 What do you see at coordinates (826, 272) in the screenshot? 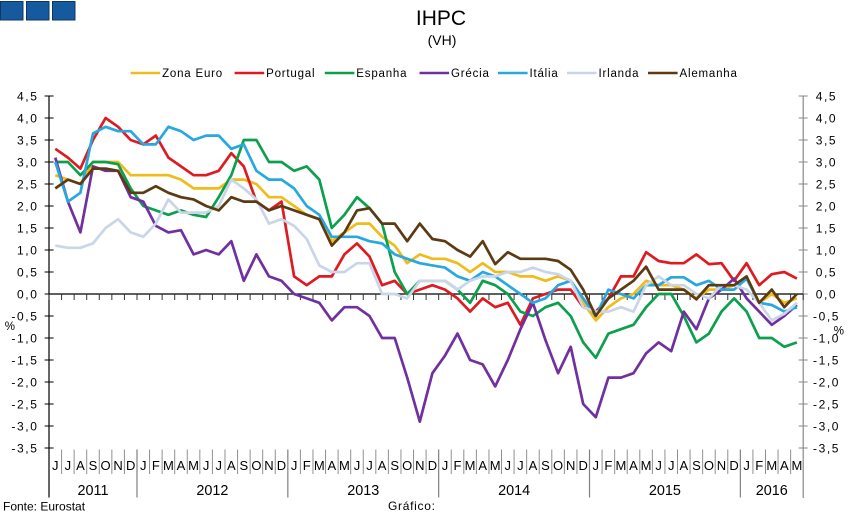
I see `svg-text: 0,5` at bounding box center [826, 272].